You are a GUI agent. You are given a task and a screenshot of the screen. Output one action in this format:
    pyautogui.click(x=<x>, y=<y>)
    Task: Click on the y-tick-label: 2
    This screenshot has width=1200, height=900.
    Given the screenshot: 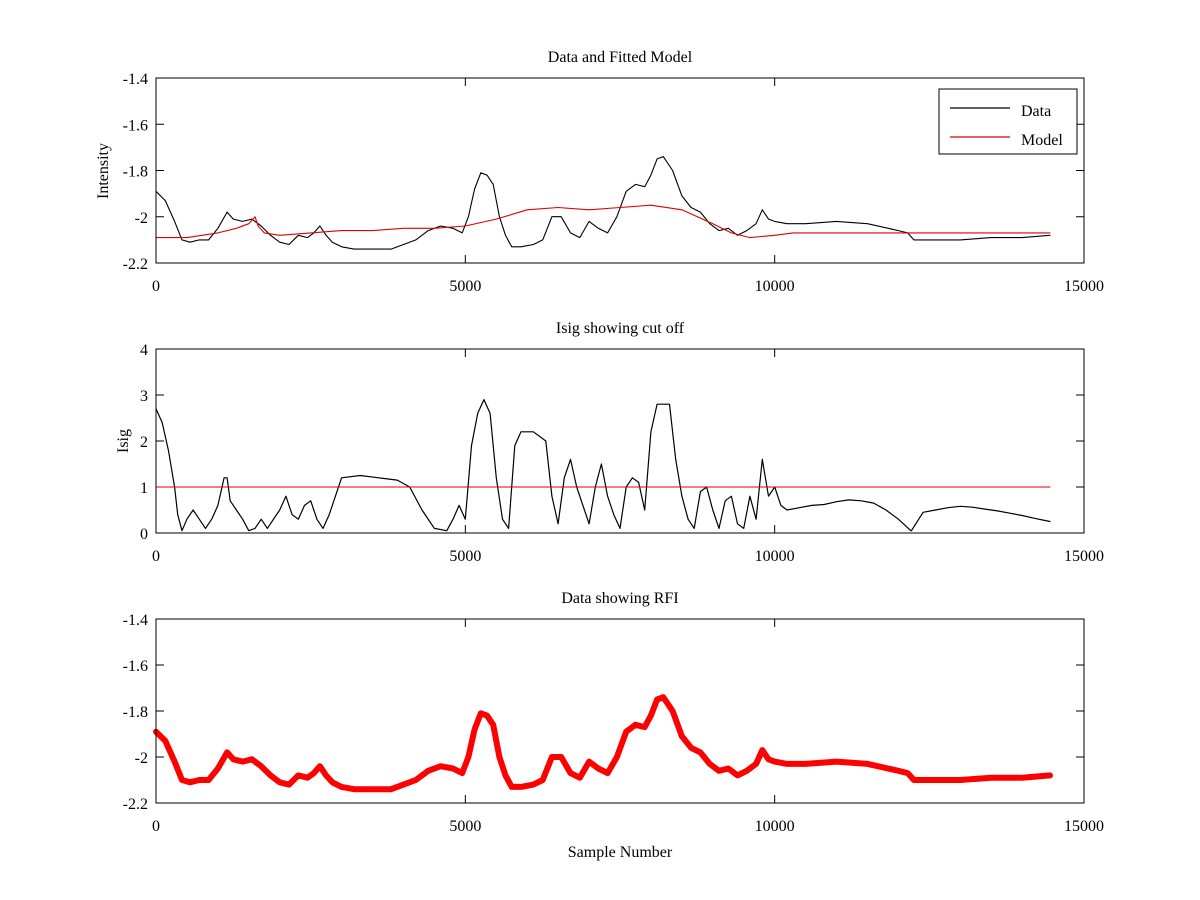 What is the action you would take?
    pyautogui.click(x=144, y=442)
    